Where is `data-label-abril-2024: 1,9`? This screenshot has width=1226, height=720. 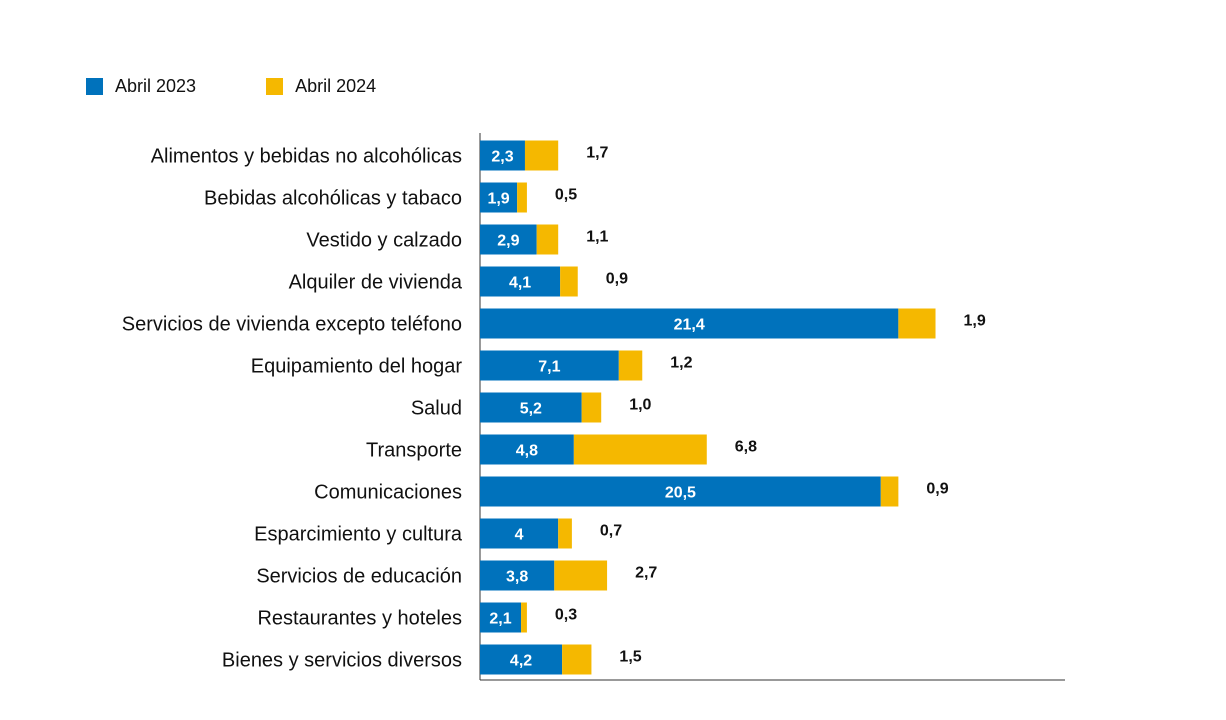
data-label-abril-2024: 1,9 is located at coordinates (975, 321).